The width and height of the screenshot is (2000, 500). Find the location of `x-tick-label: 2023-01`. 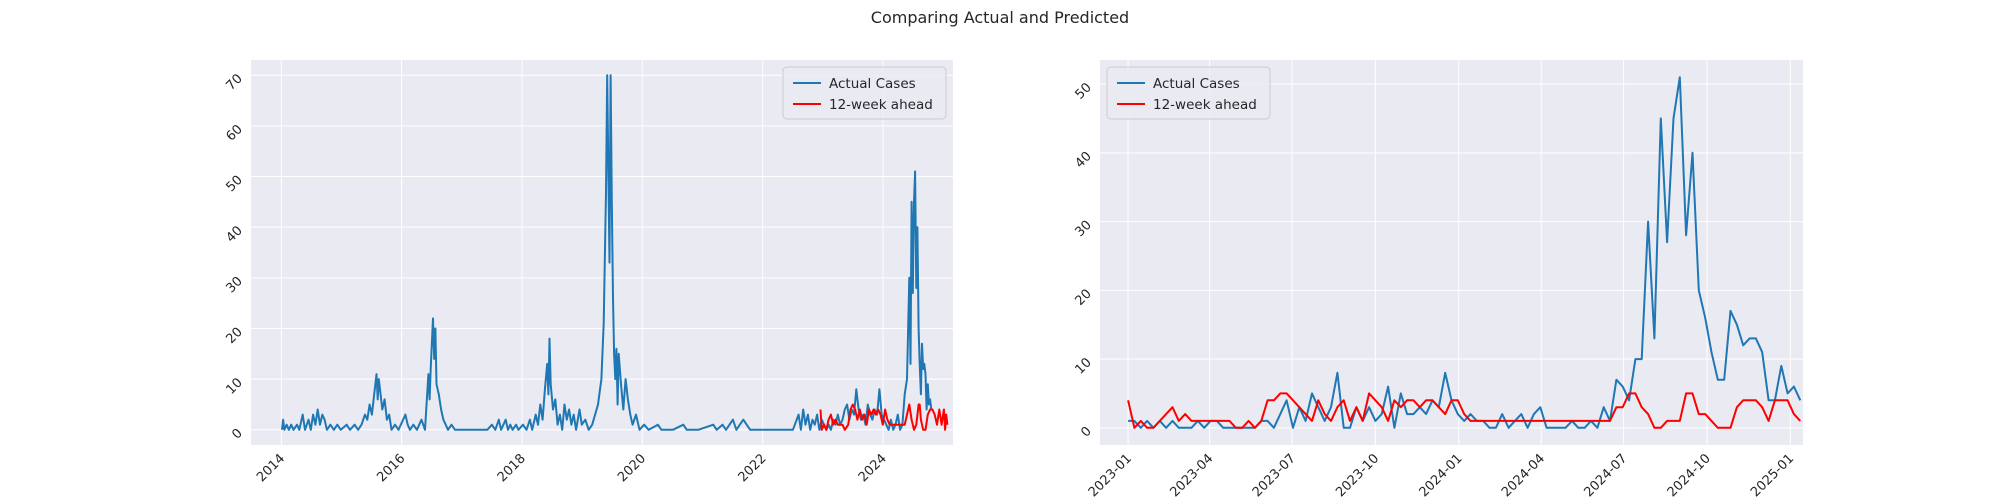

x-tick-label: 2023-01 is located at coordinates (1110, 475).